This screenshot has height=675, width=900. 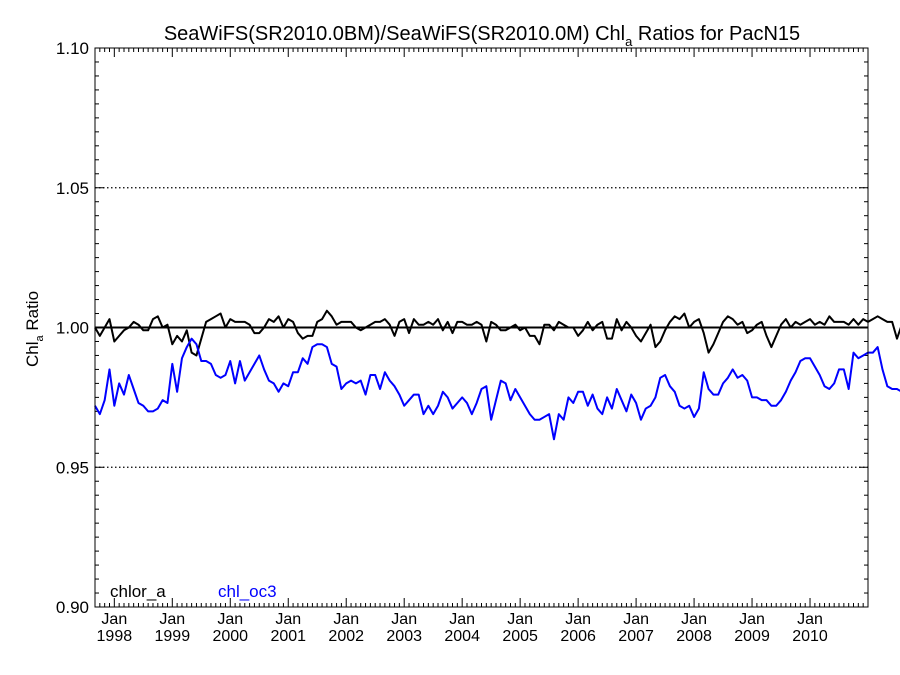 What do you see at coordinates (173, 636) in the screenshot?
I see `x-tick-label-year: 1999` at bounding box center [173, 636].